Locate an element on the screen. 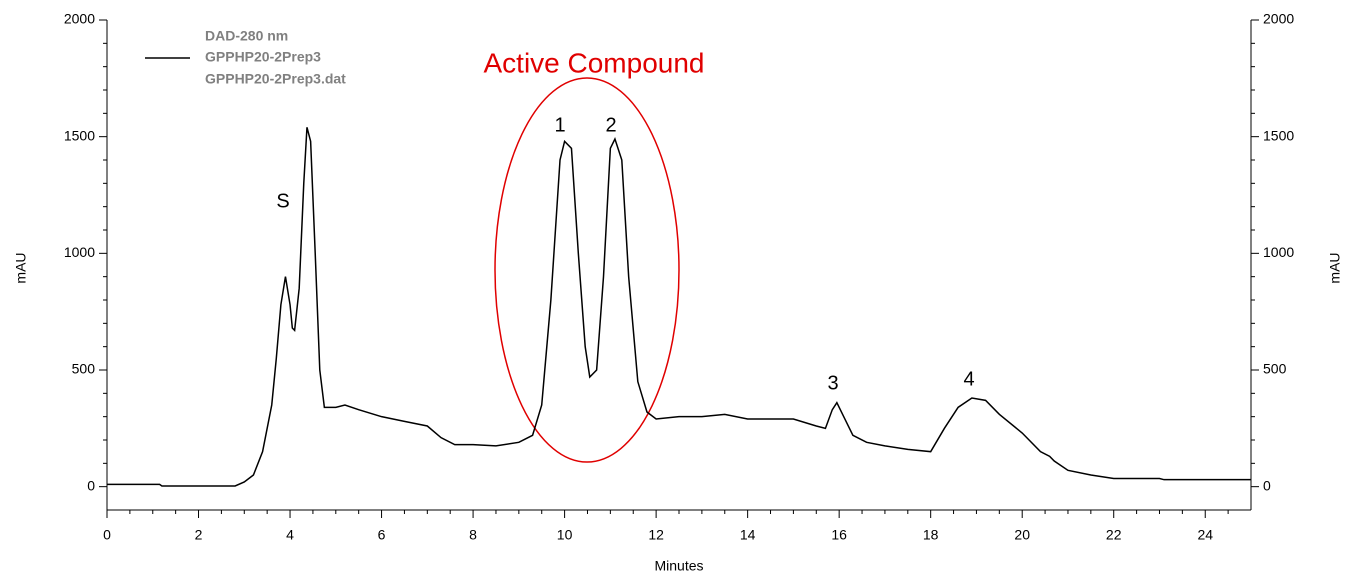 The width and height of the screenshot is (1354, 579). annotation: 4 is located at coordinates (968, 379).